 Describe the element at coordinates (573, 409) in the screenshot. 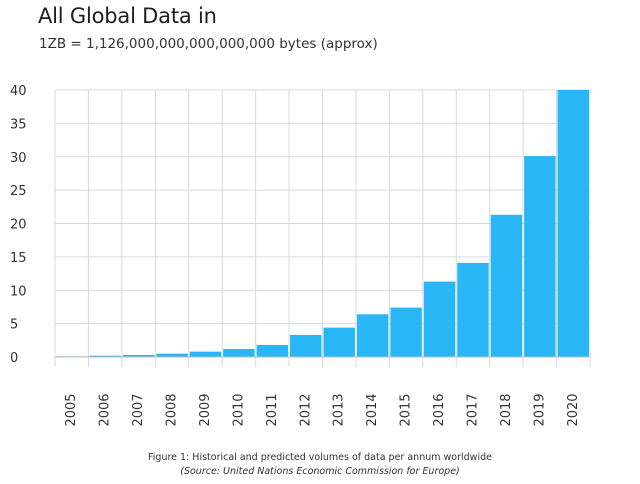

I see `x-tick-label: 2020` at that location.